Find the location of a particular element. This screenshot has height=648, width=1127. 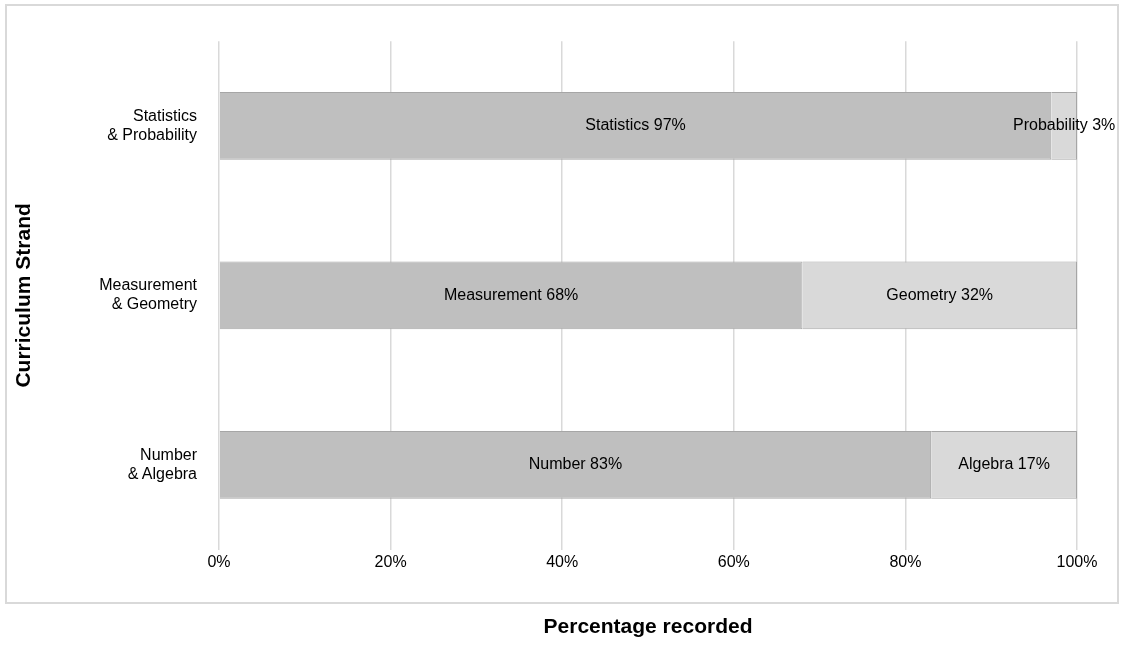

y-tick-label: Statistics & Probability is located at coordinates (152, 124).